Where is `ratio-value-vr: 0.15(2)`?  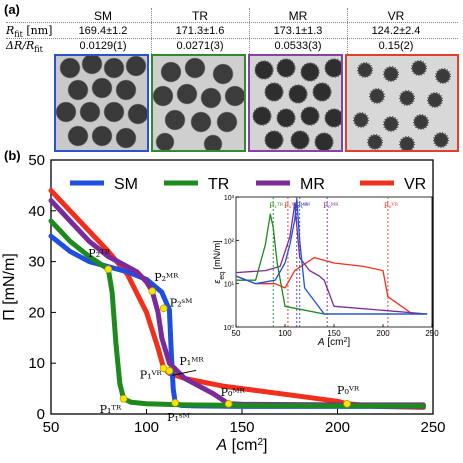 ratio-value-vr: 0.15(2) is located at coordinates (396, 46).